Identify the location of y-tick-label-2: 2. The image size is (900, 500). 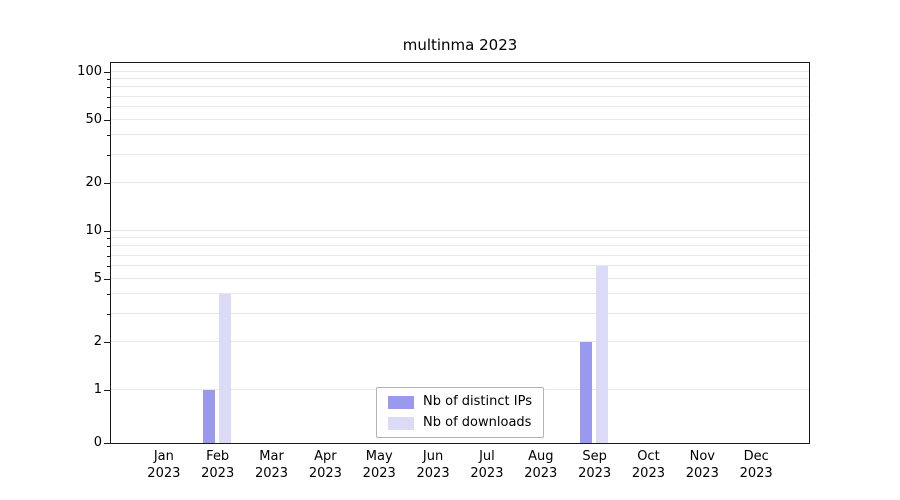
(97, 342).